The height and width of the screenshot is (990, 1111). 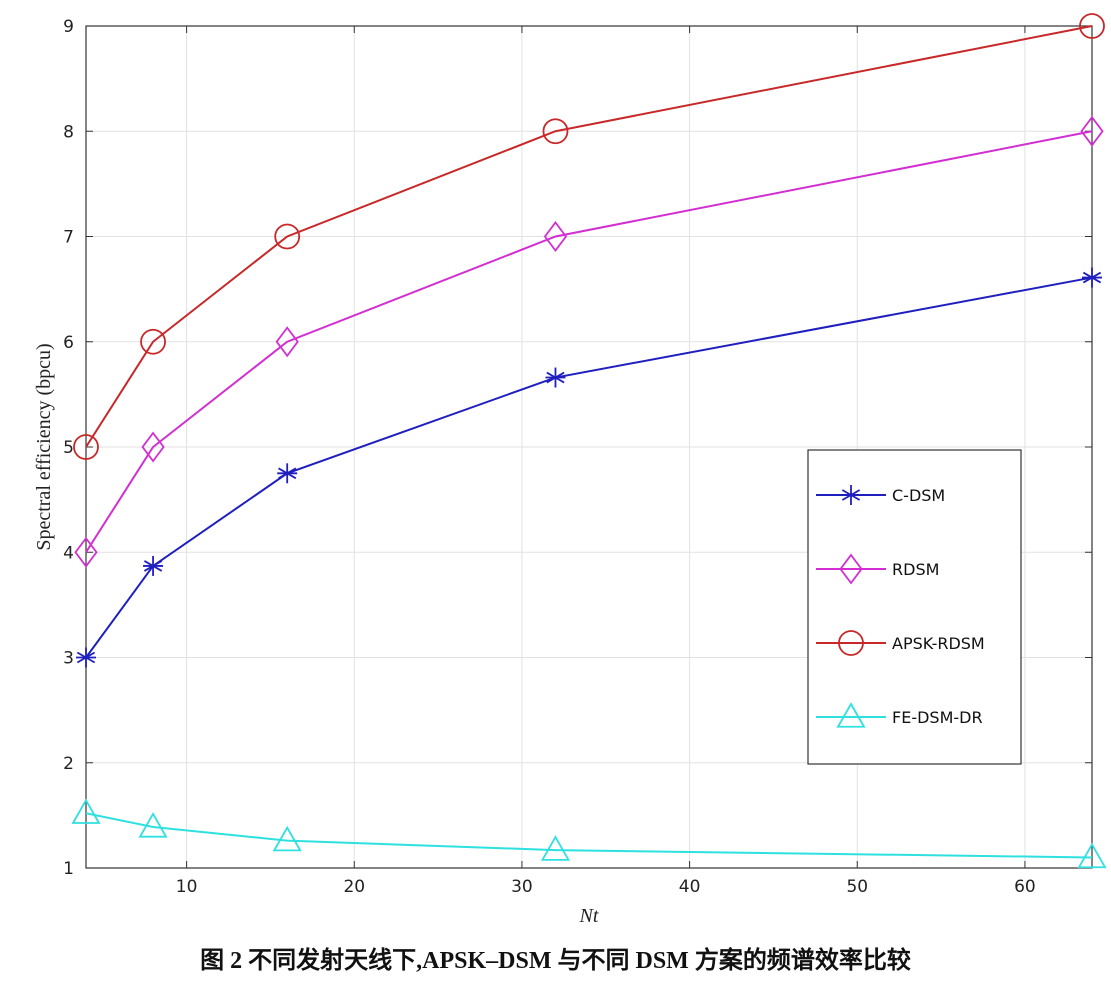 I want to click on x-tick-label: 30, so click(x=522, y=887).